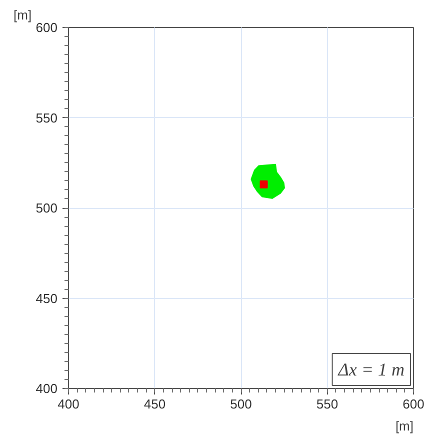  Describe the element at coordinates (47, 388) in the screenshot. I see `y-tick-label: 400` at that location.